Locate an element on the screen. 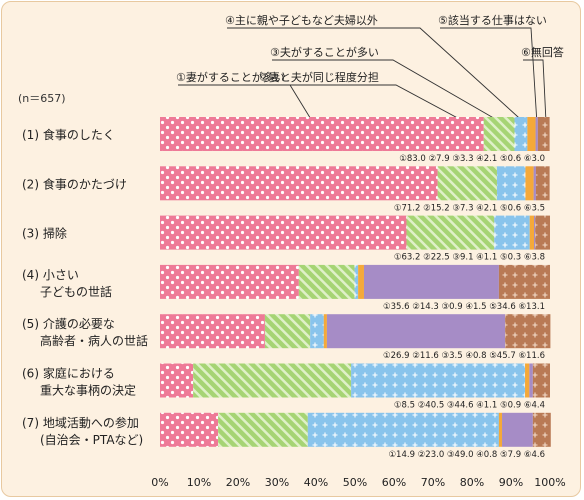 The width and height of the screenshot is (584, 500). category-label: (3) 掃除 is located at coordinates (44, 233).